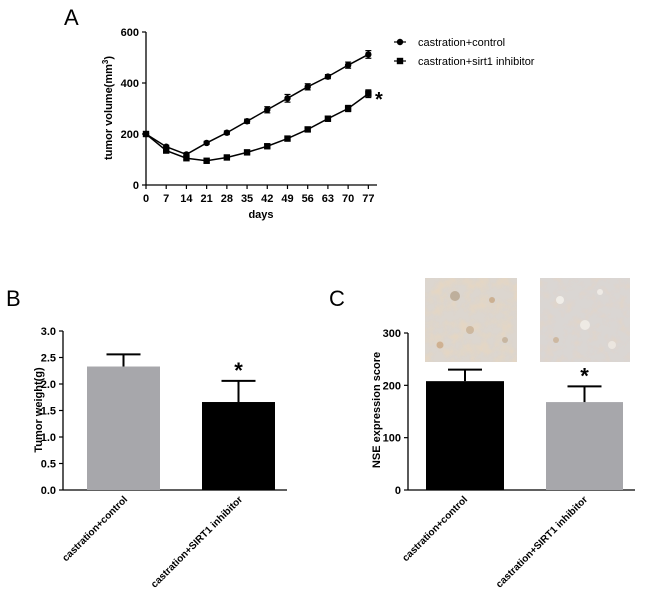  What do you see at coordinates (136, 186) in the screenshot?
I see `panel-a-y-tick-label: 0` at bounding box center [136, 186].